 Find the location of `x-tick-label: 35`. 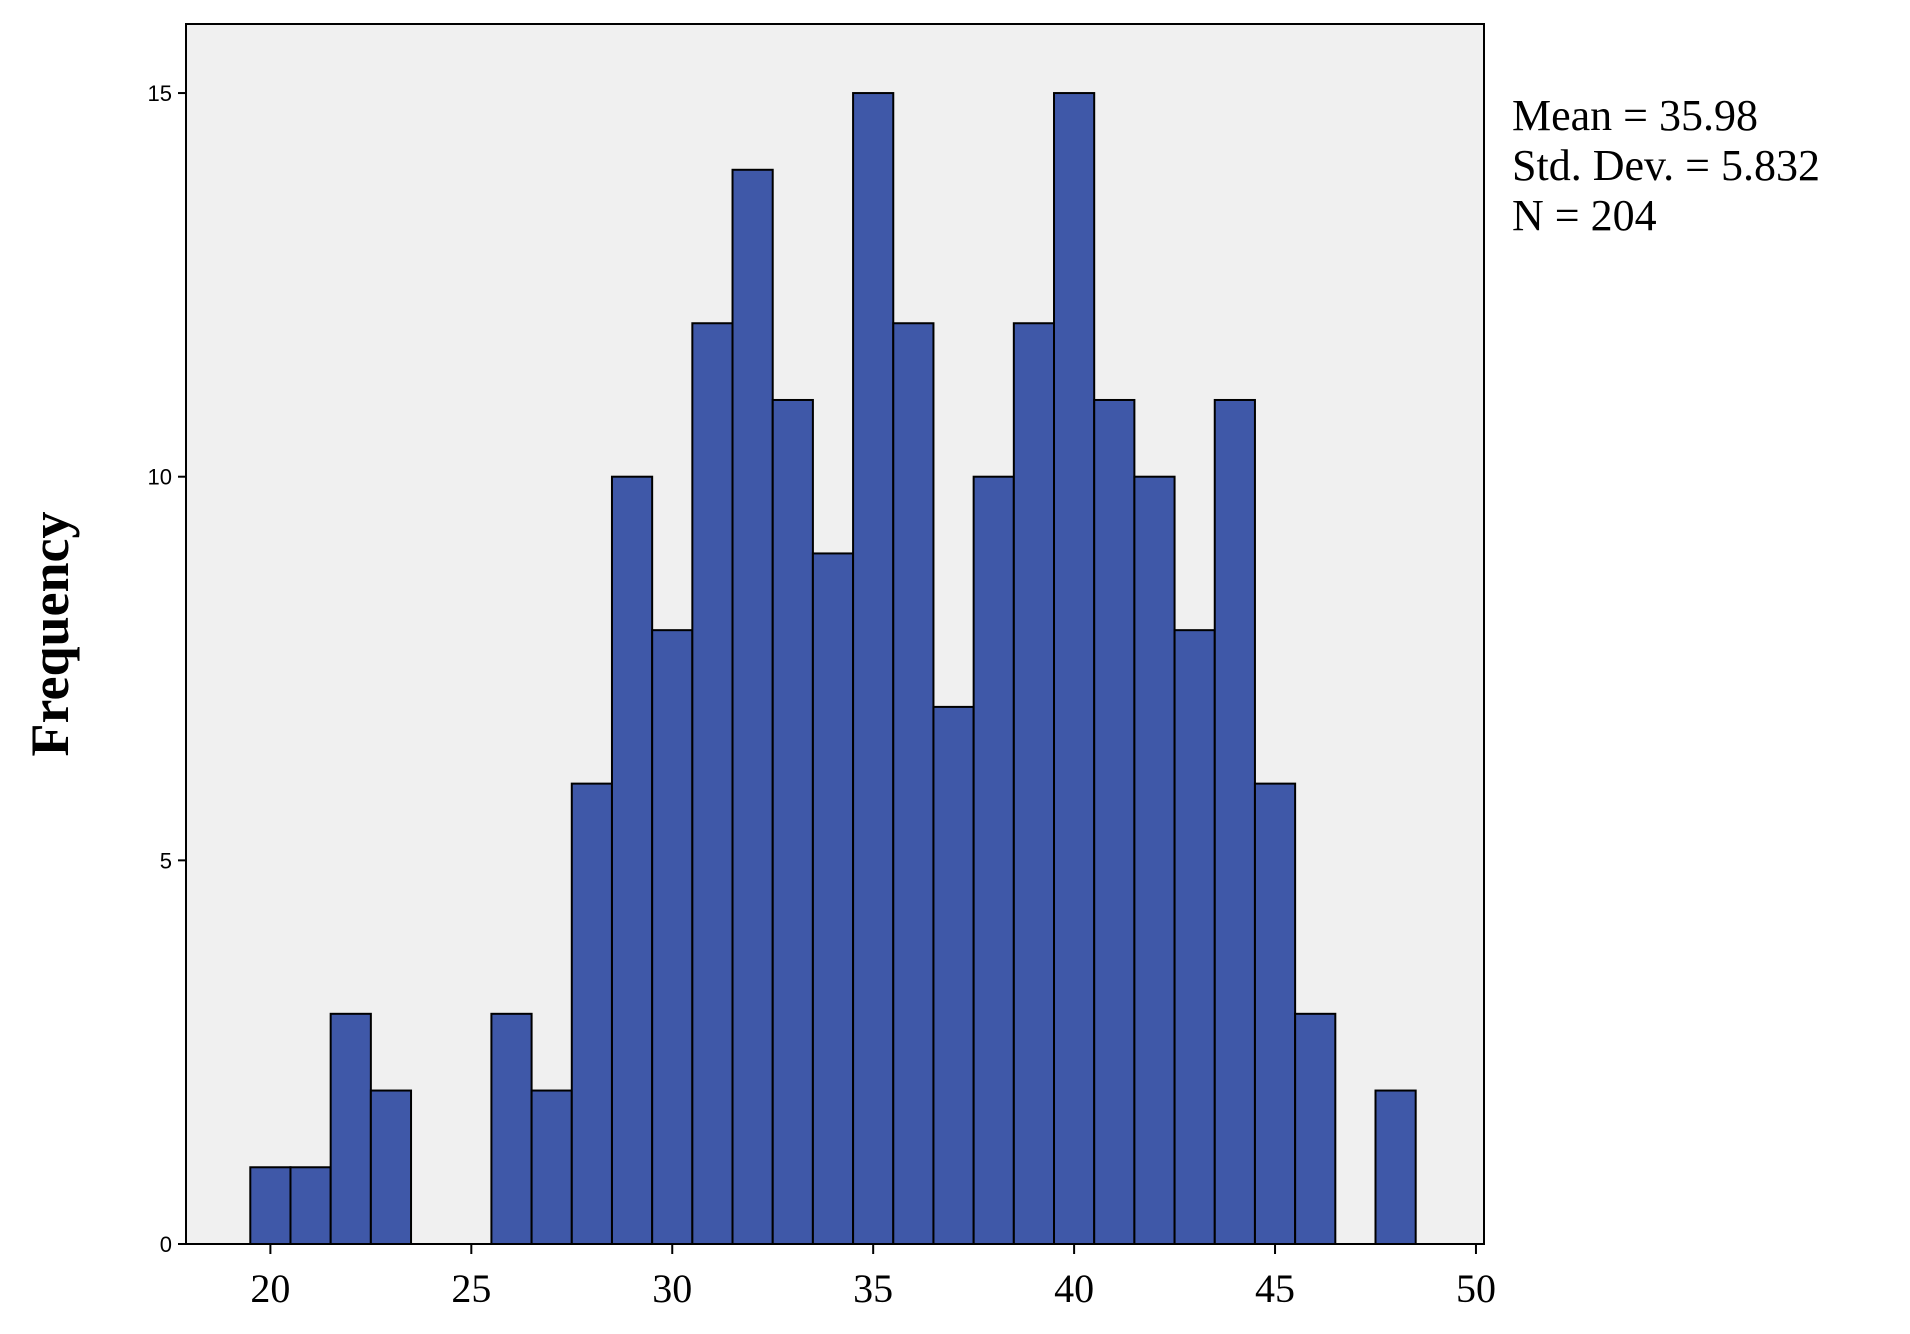

x-tick-label: 35 is located at coordinates (873, 1288).